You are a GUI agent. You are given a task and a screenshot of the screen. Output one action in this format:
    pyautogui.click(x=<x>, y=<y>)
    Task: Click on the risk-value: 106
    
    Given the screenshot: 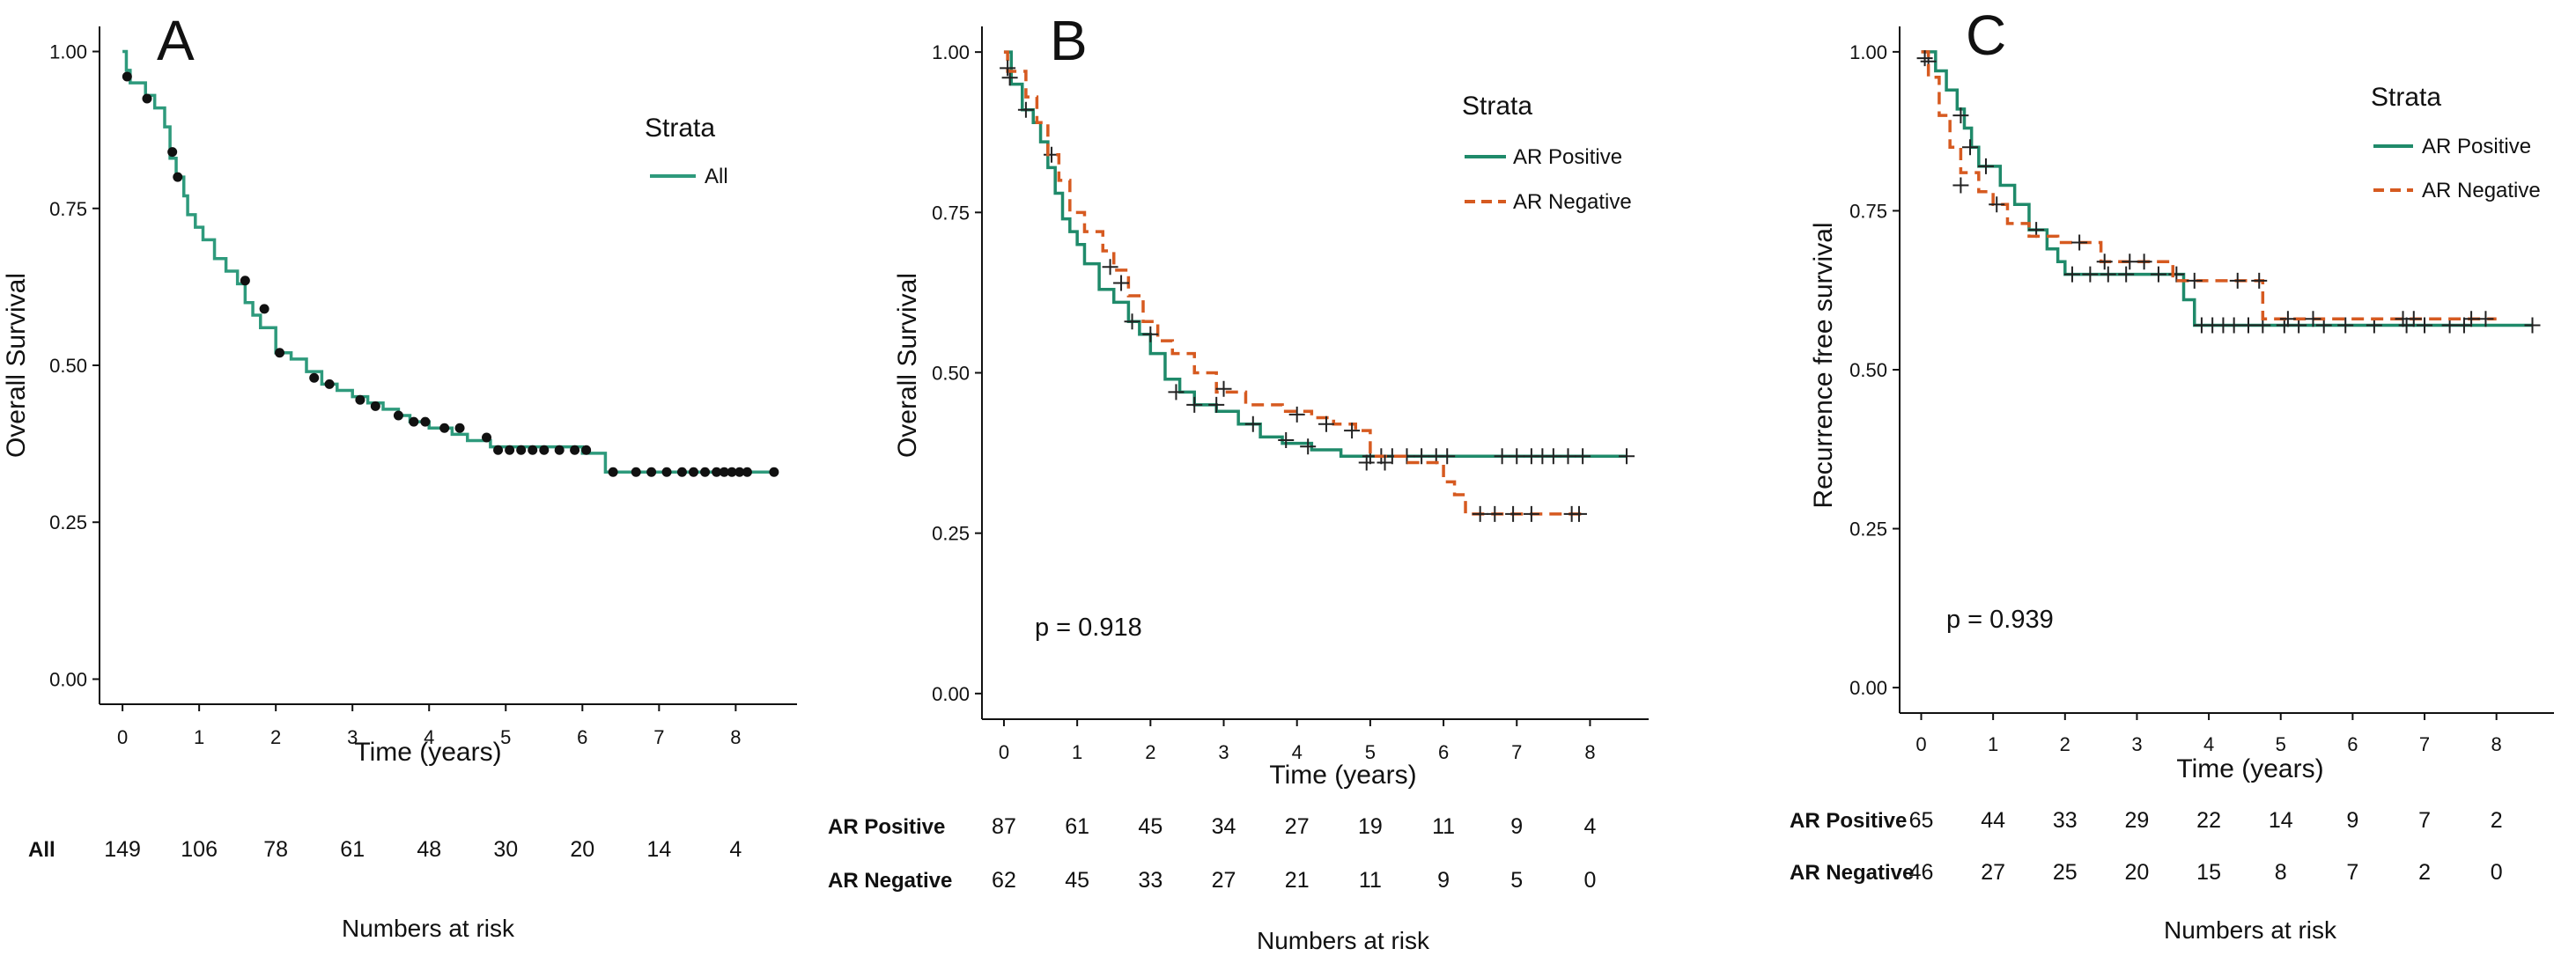 What is the action you would take?
    pyautogui.click(x=199, y=850)
    